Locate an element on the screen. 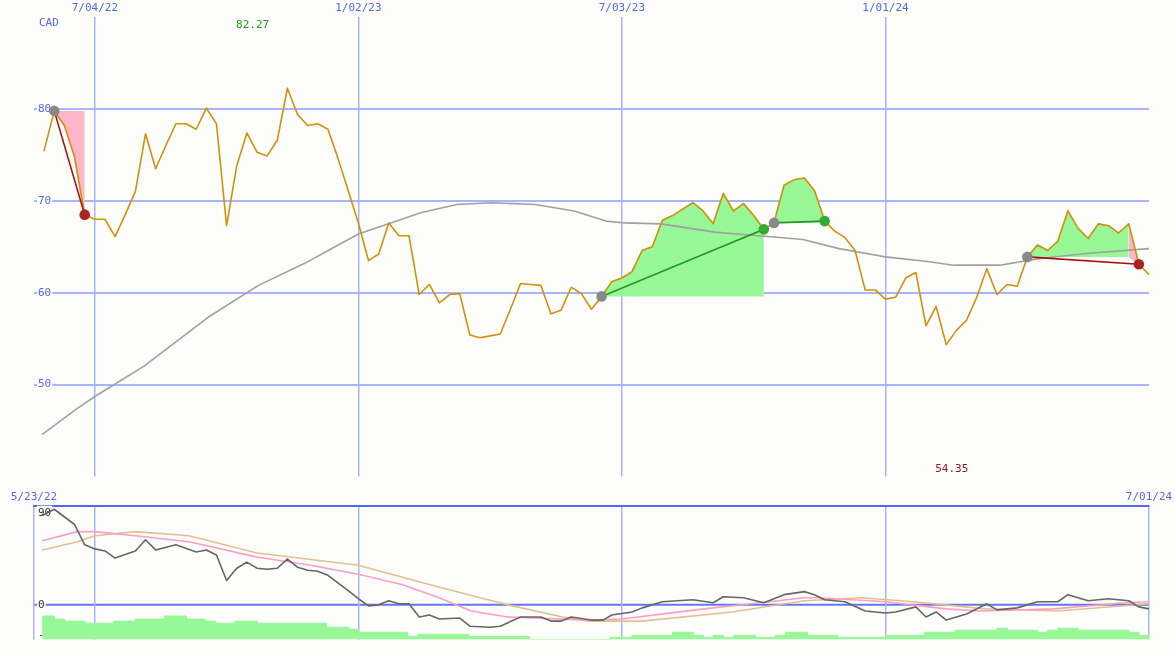 This screenshot has width=1175, height=650. y-tick-label: 70 is located at coordinates (45, 200).